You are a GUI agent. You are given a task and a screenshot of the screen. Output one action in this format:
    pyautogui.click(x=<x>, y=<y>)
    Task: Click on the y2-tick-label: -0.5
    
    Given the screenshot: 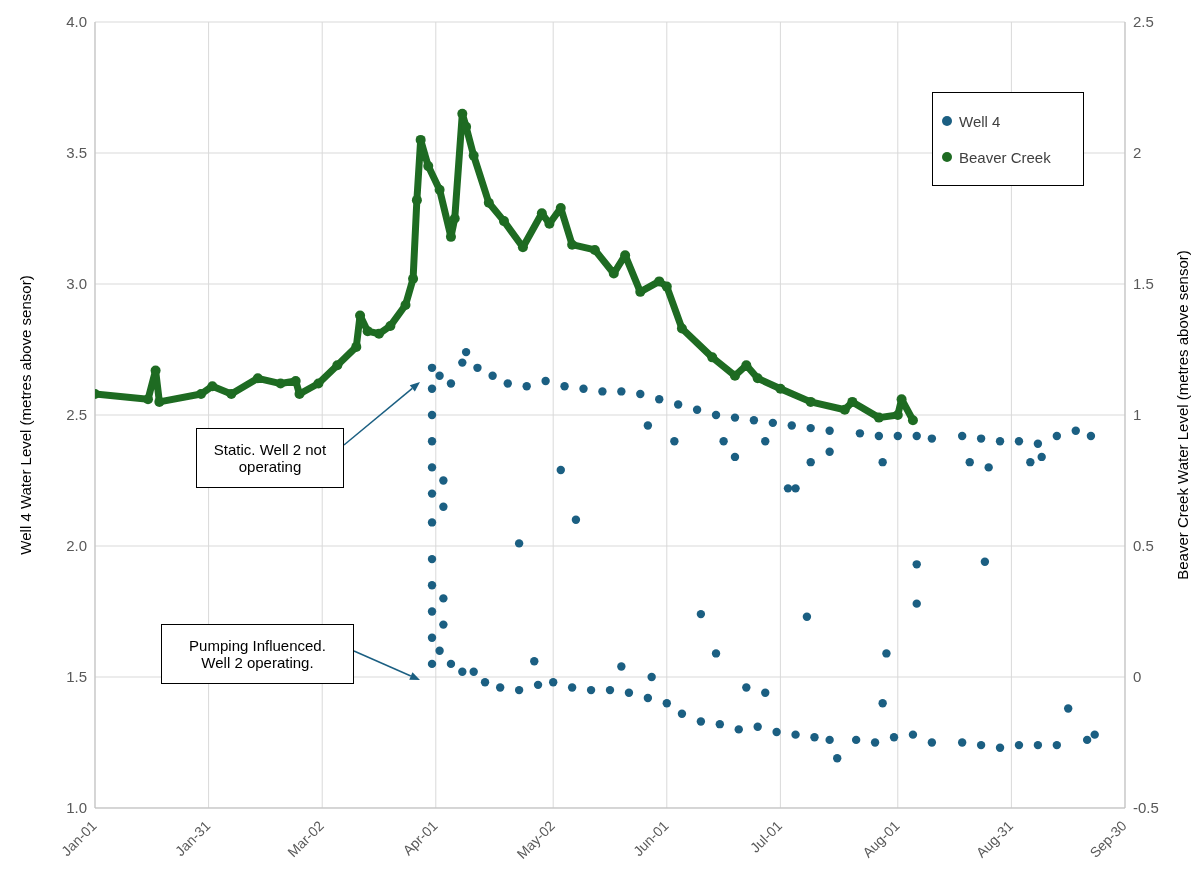 What is the action you would take?
    pyautogui.click(x=1146, y=808)
    